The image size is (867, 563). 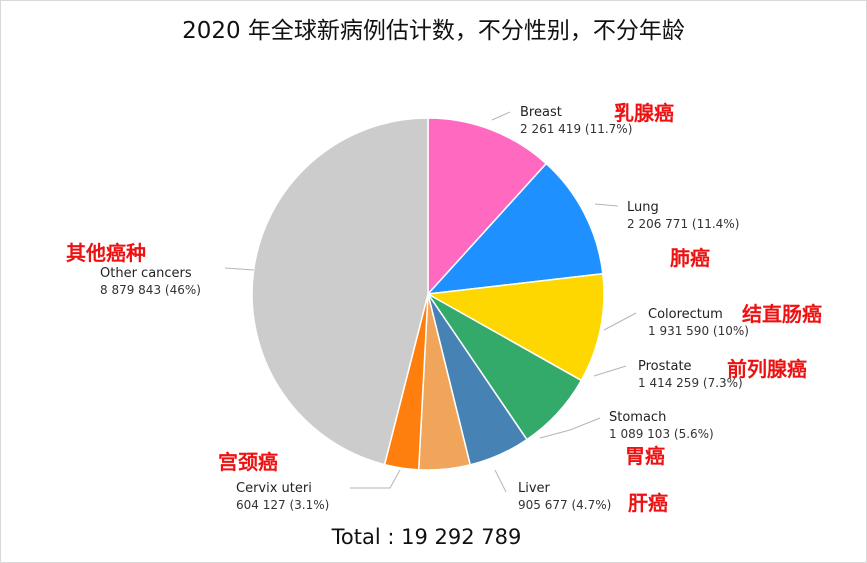 I want to click on slice-value-other: 8 879 843 (46%), so click(x=150, y=290).